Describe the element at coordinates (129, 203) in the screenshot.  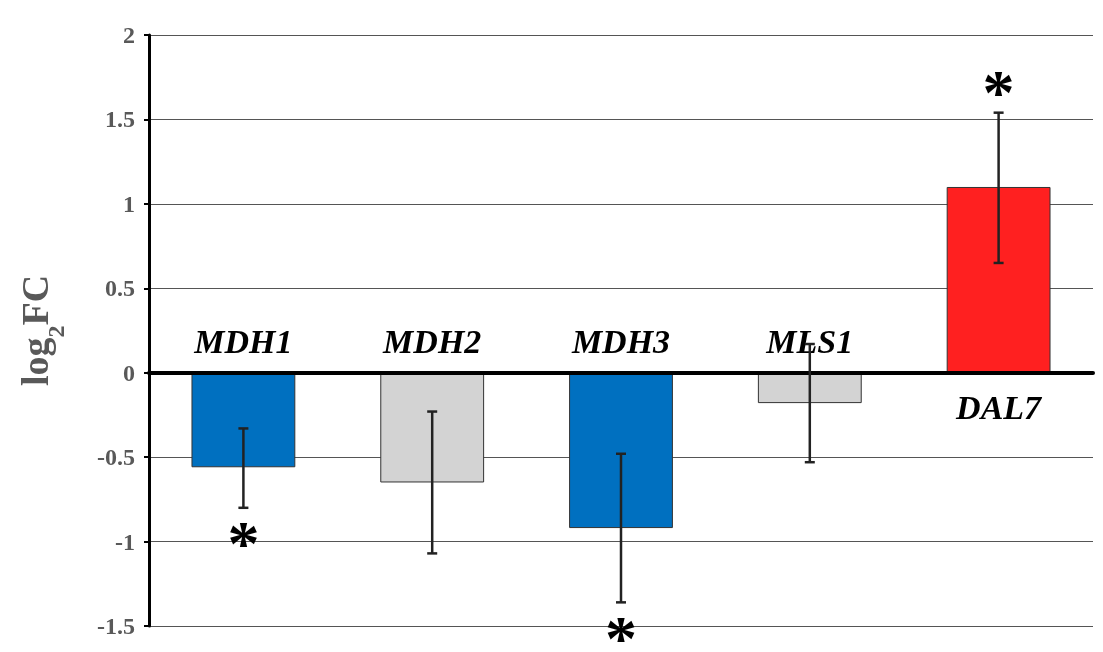
I see `y-tick-label: 1` at that location.